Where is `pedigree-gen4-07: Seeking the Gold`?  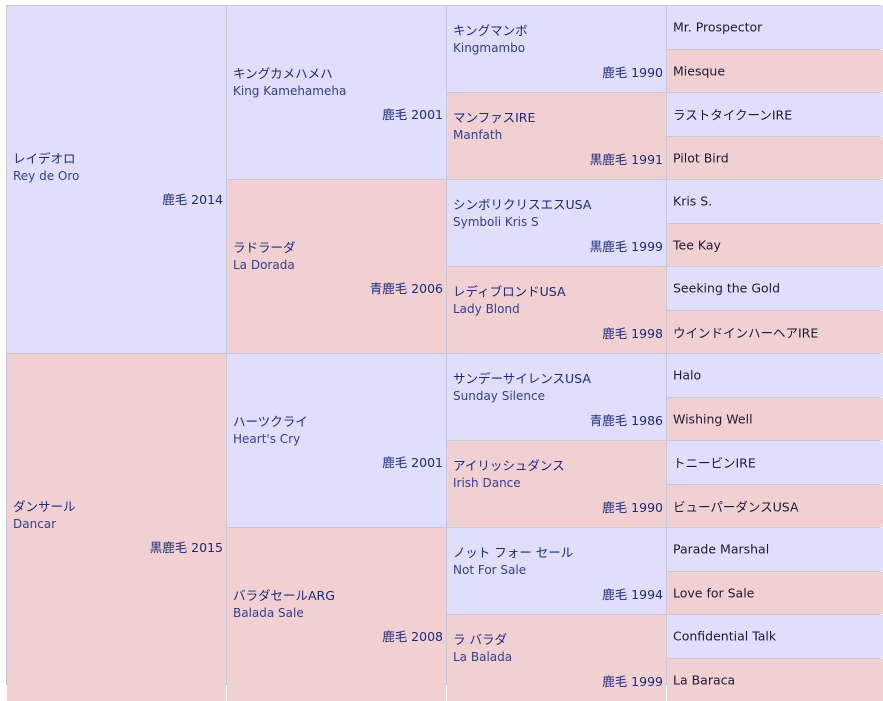
pedigree-gen4-07: Seeking the Gold is located at coordinates (775, 288).